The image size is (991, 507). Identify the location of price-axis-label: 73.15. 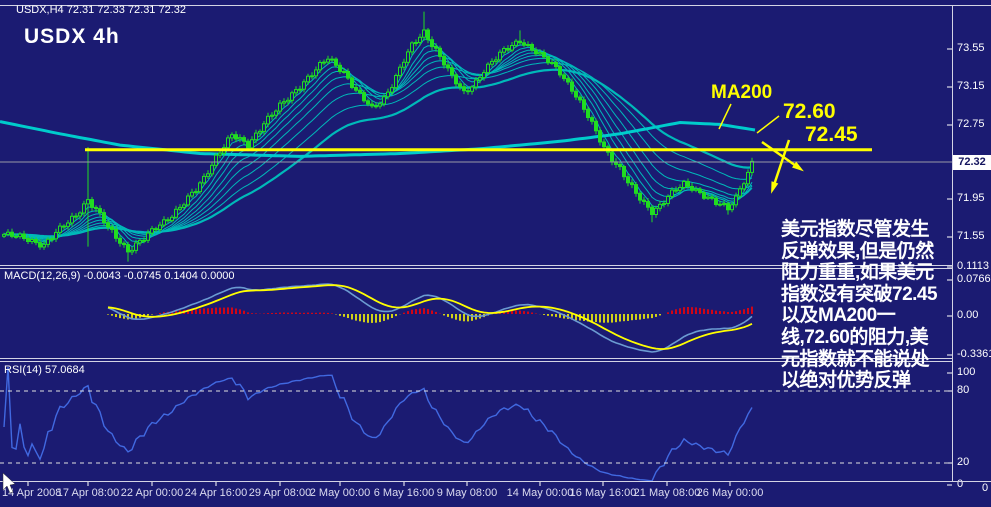
(971, 86).